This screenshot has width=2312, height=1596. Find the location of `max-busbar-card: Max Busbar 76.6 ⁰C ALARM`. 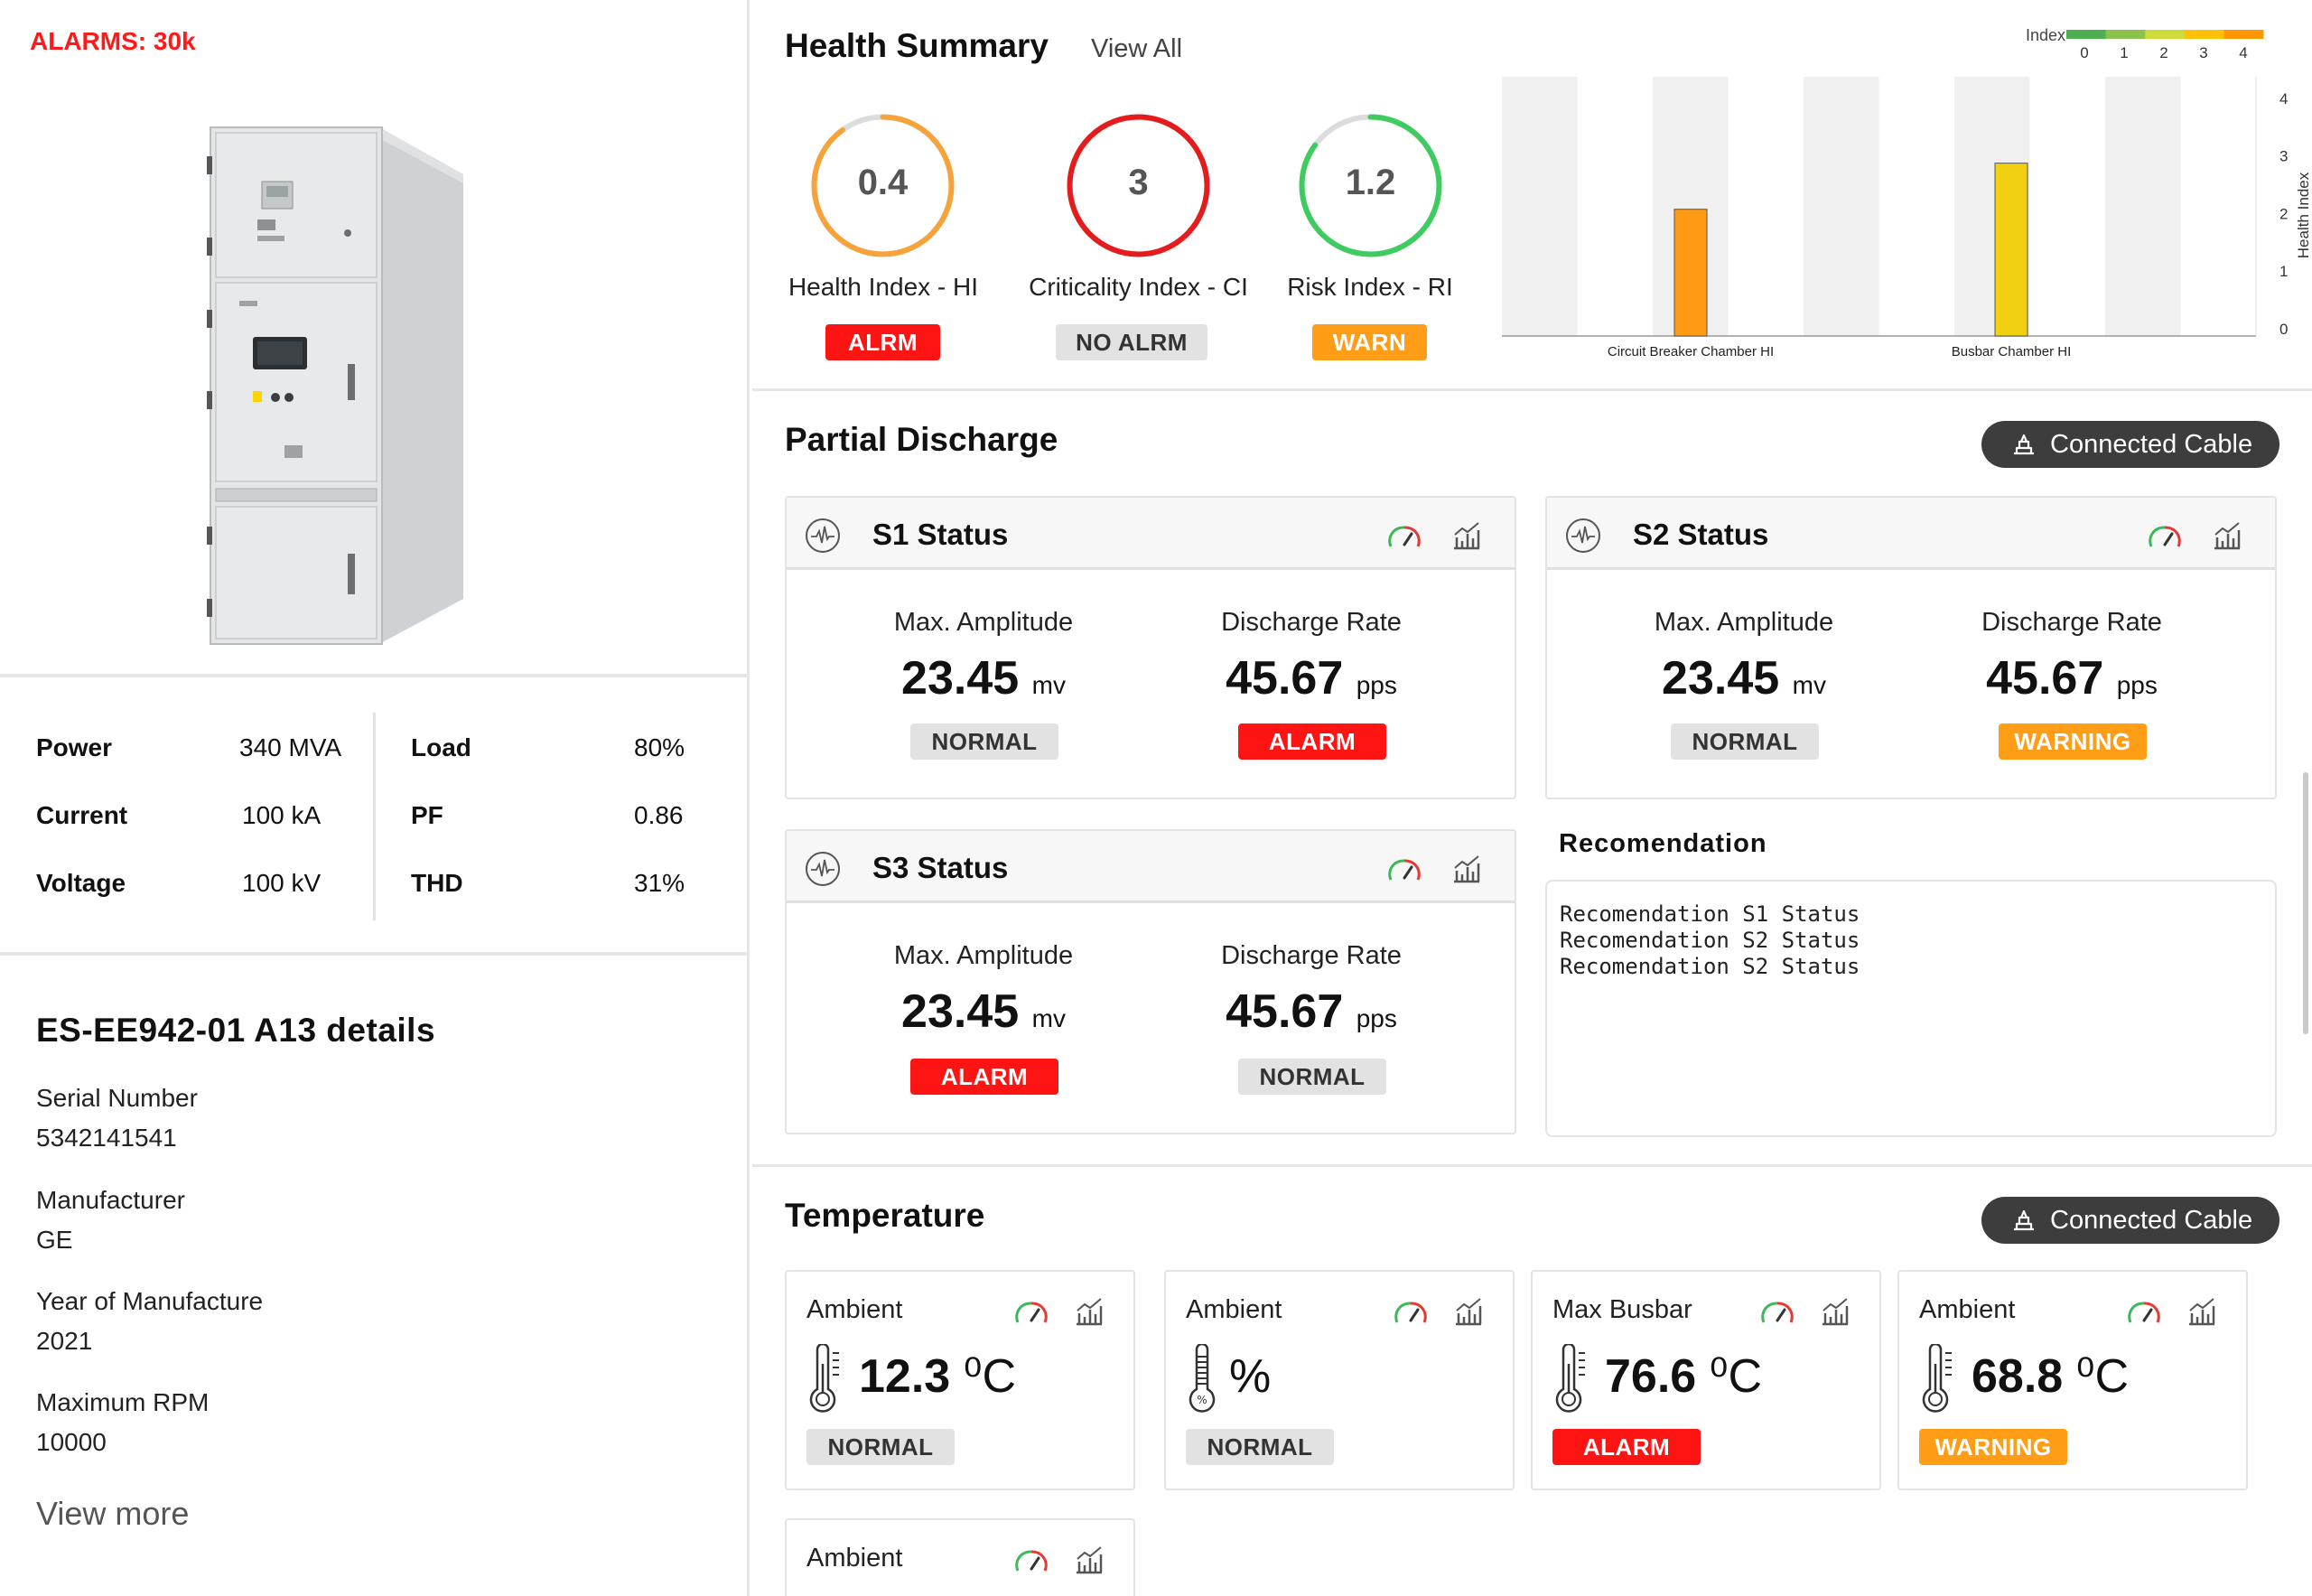

max-busbar-card: Max Busbar 76.6 ⁰C ALARM is located at coordinates (1706, 1380).